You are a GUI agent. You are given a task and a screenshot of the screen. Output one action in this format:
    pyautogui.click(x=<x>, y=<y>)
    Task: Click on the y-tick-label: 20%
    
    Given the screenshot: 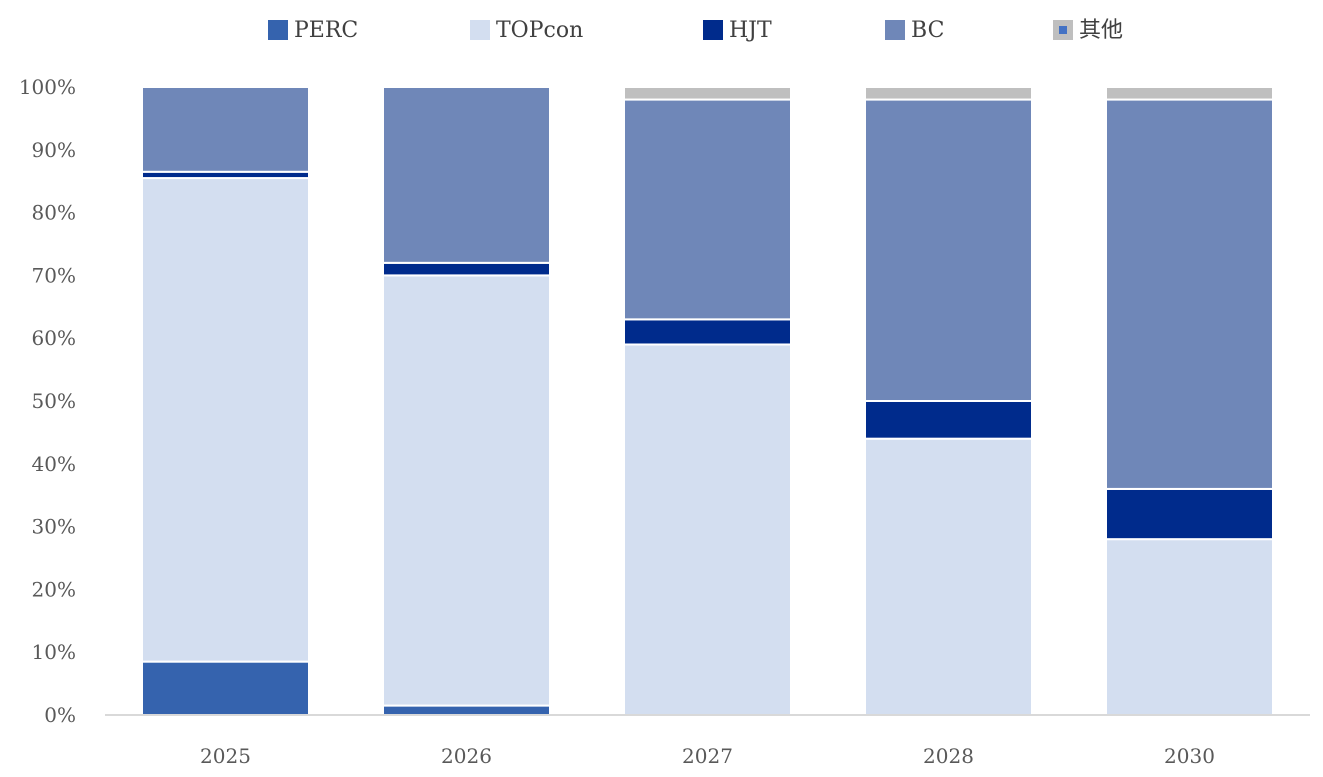 What is the action you would take?
    pyautogui.click(x=54, y=589)
    